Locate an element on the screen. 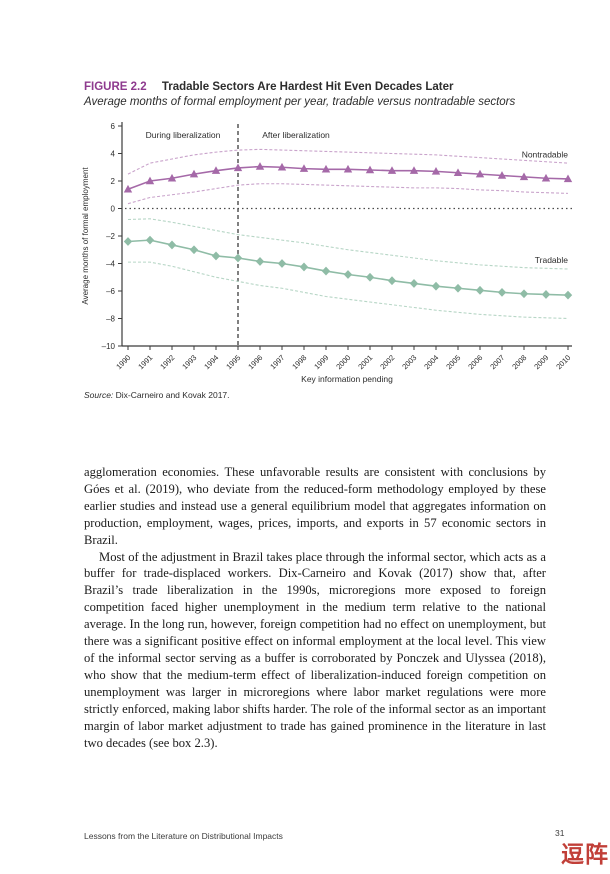  y-axis-title: Average months of formal employment is located at coordinates (85, 236).